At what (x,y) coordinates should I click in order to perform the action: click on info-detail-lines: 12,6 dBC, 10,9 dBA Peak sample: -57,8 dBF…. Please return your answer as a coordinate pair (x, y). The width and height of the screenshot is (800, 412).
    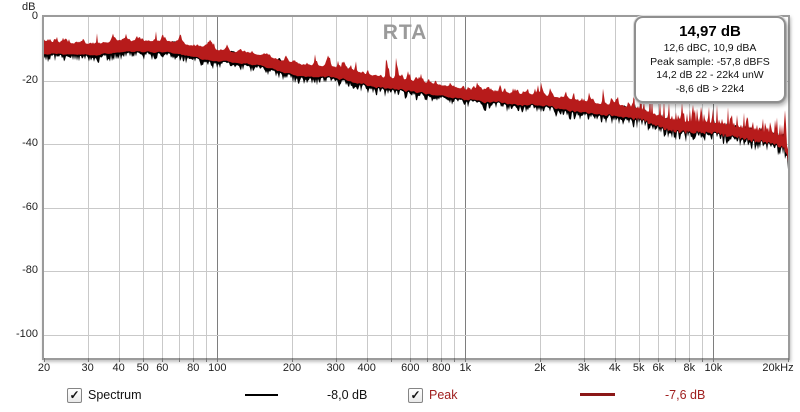
    Looking at the image, I should click on (710, 69).